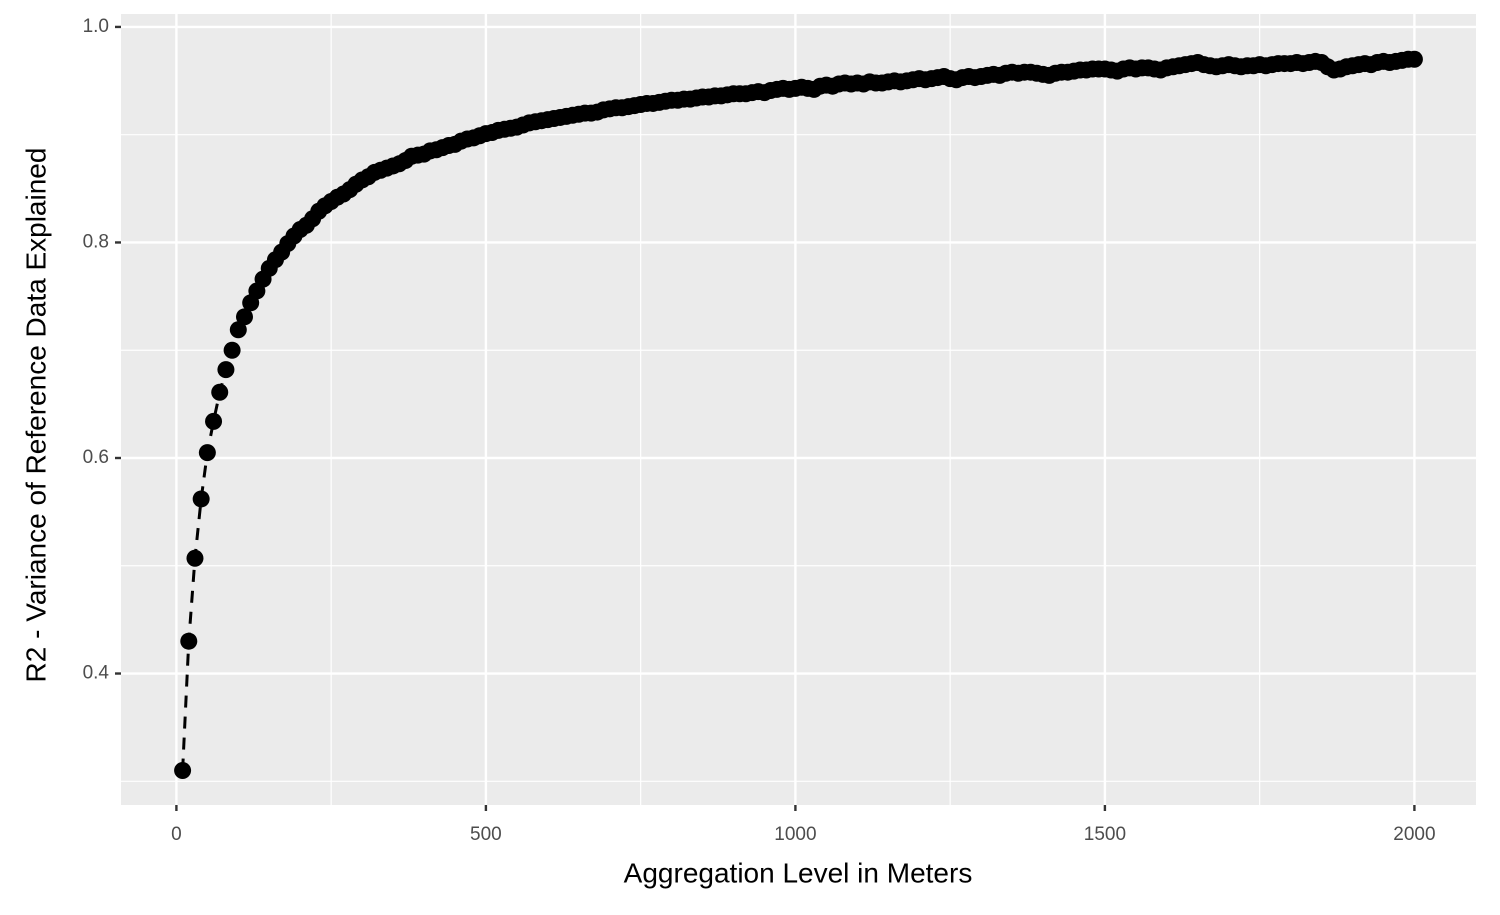 This screenshot has height=915, width=1500. Describe the element at coordinates (795, 834) in the screenshot. I see `x-tick-label: 1000` at that location.